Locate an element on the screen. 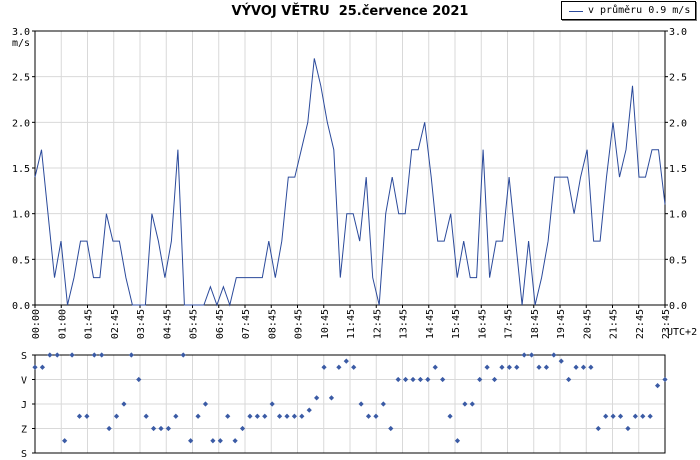 The width and height of the screenshot is (700, 460). x-tick-label: 03:45 is located at coordinates (141, 324).